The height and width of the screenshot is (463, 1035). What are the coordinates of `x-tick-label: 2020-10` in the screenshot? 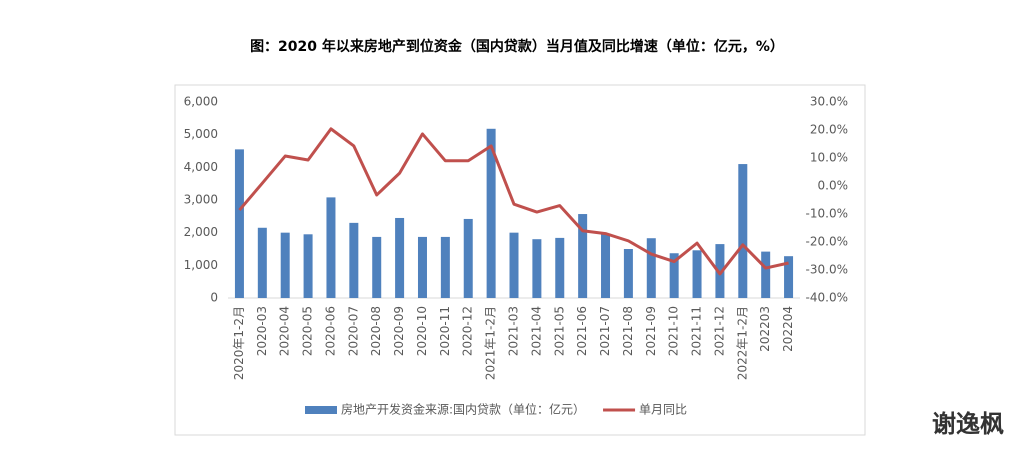 It's located at (422, 331).